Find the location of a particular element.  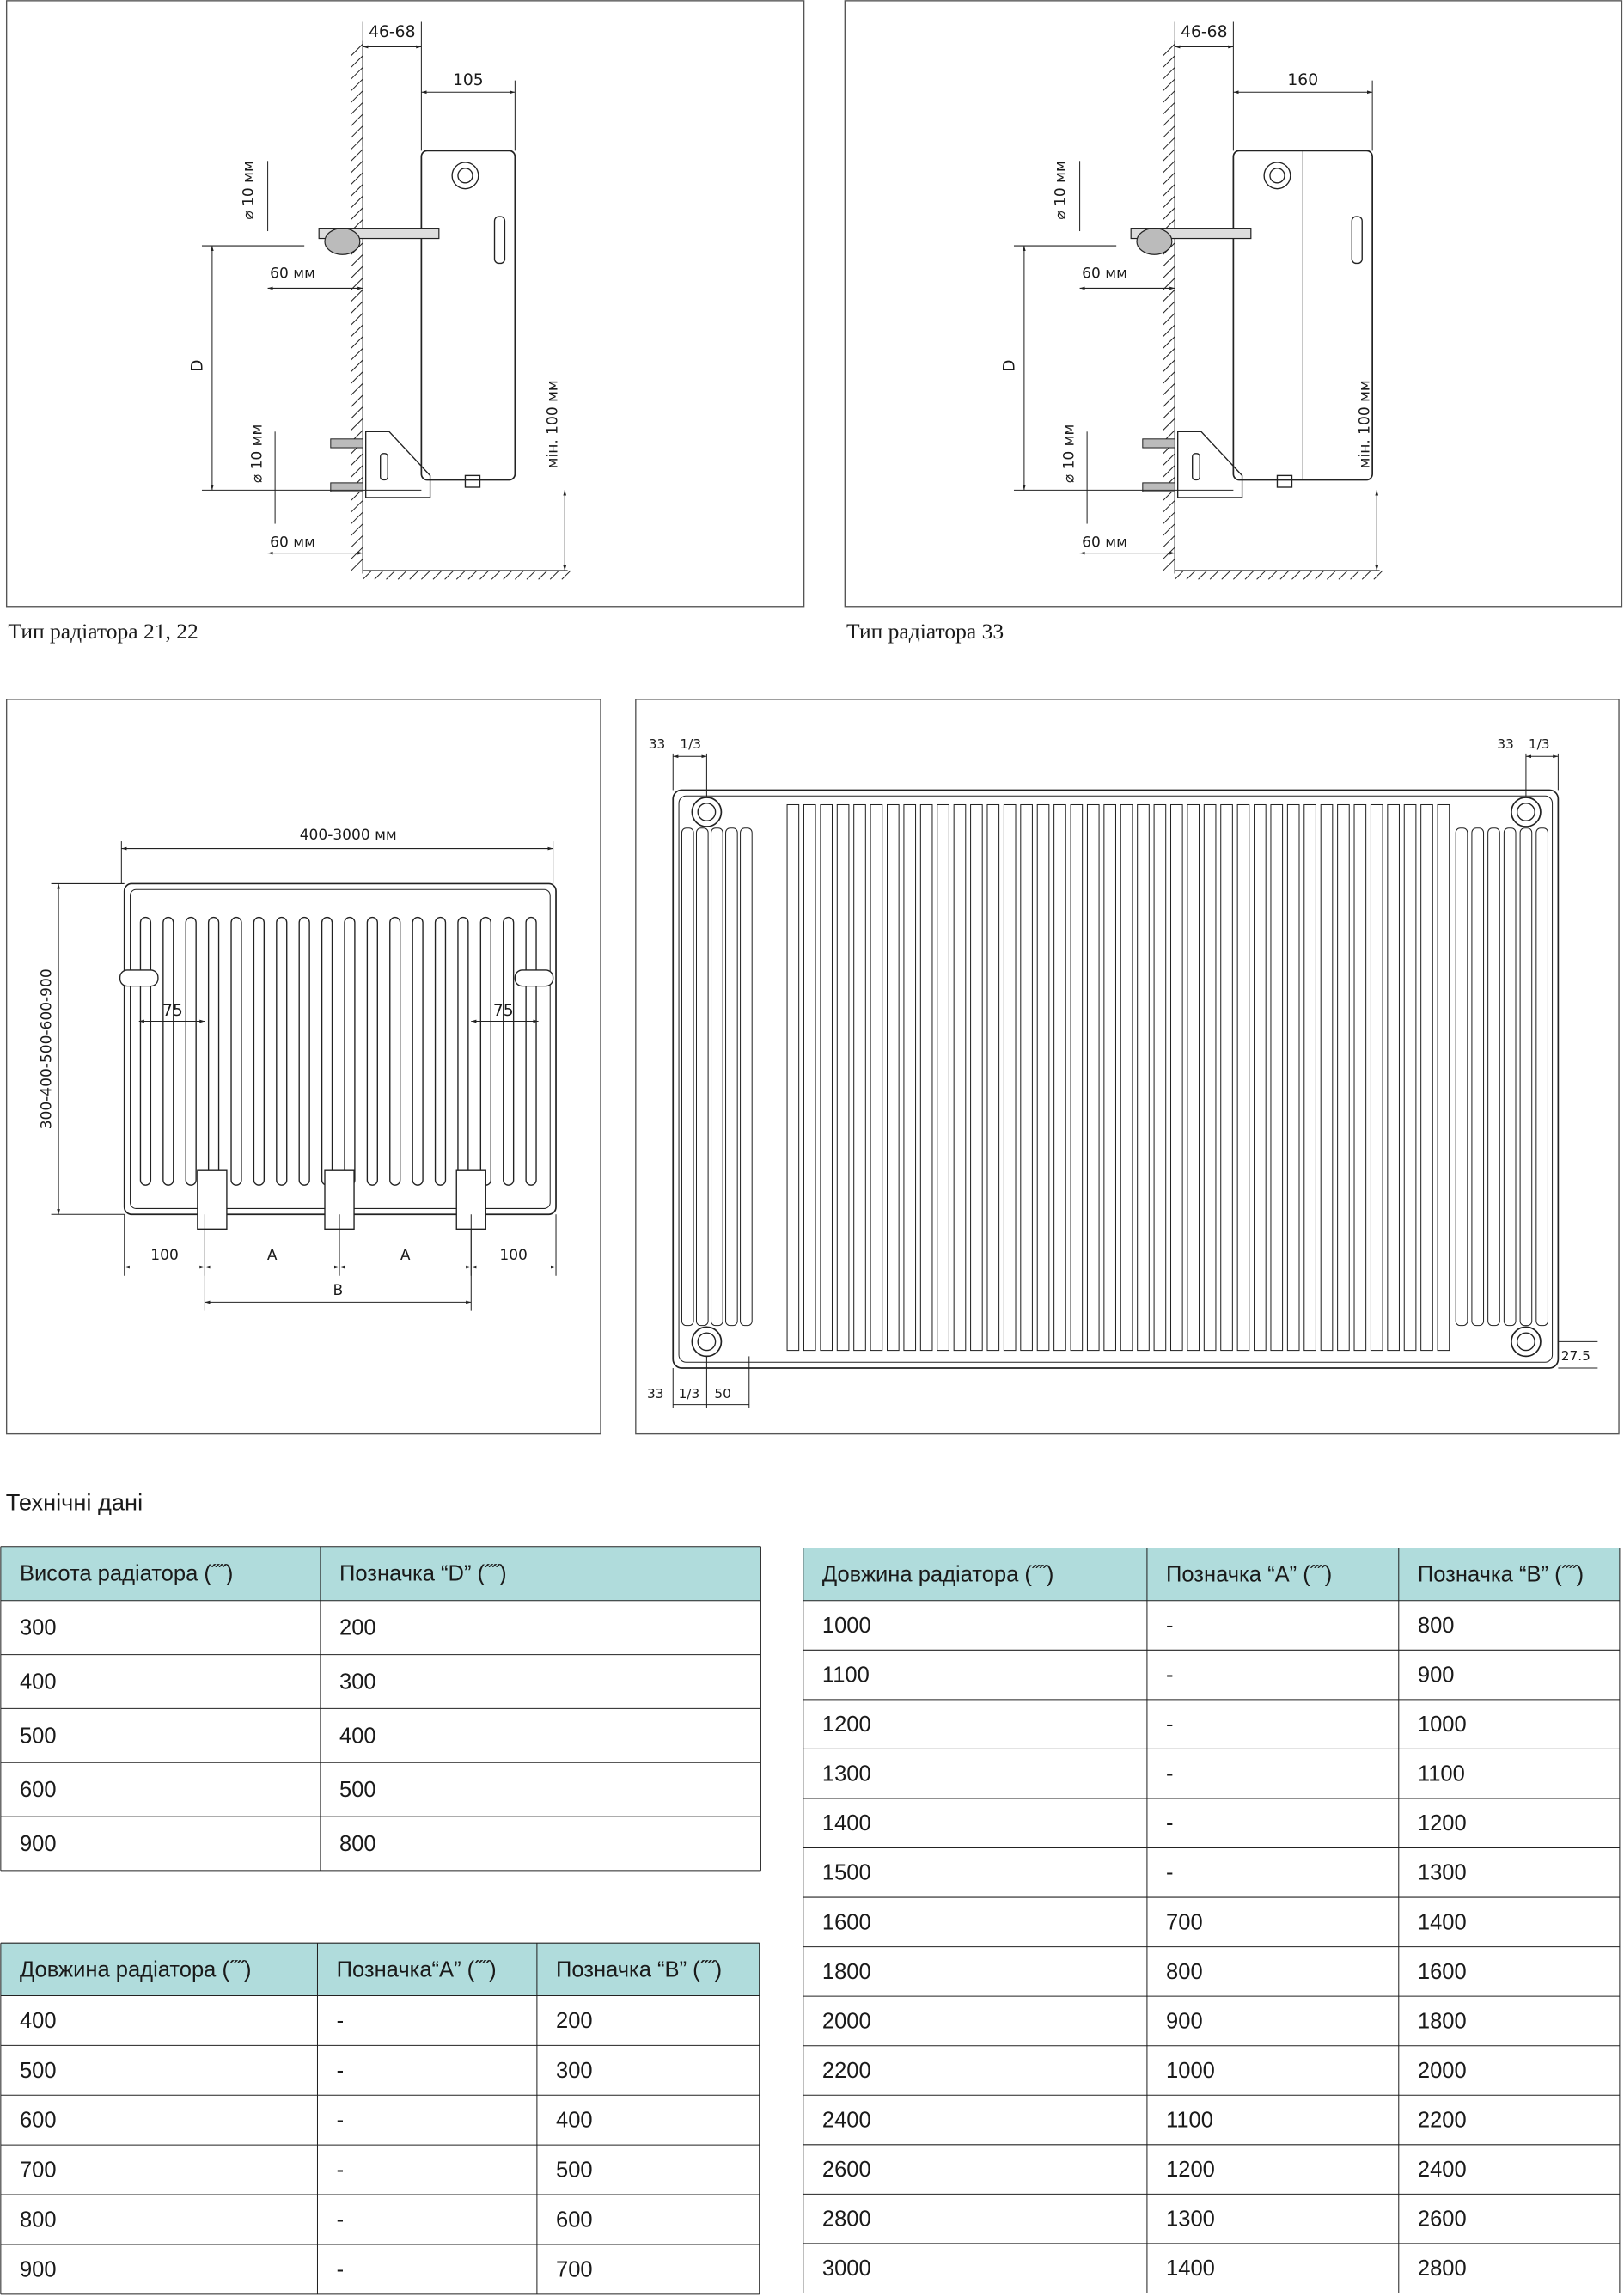

label: 300-400-500-600-900 is located at coordinates (46, 1048).